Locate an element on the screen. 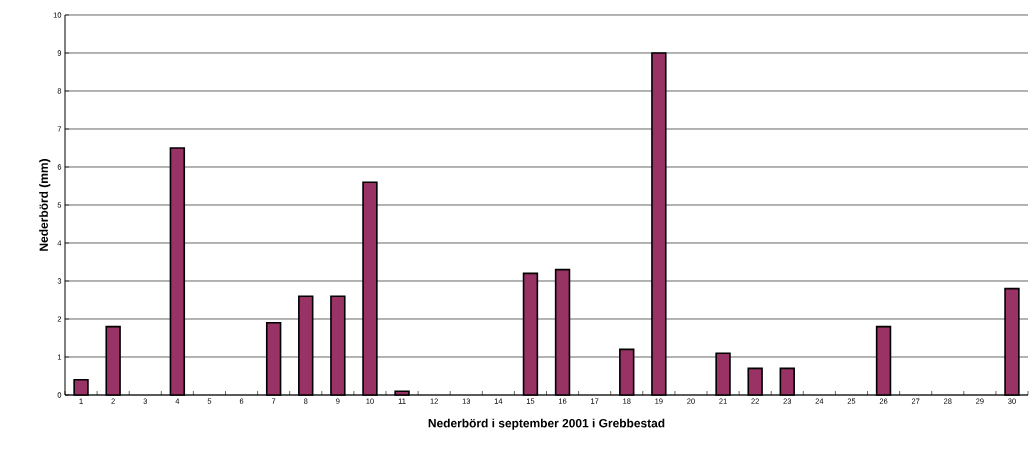 This screenshot has height=459, width=1030. y-axis-title: Nederbörd (mm) is located at coordinates (45, 205).